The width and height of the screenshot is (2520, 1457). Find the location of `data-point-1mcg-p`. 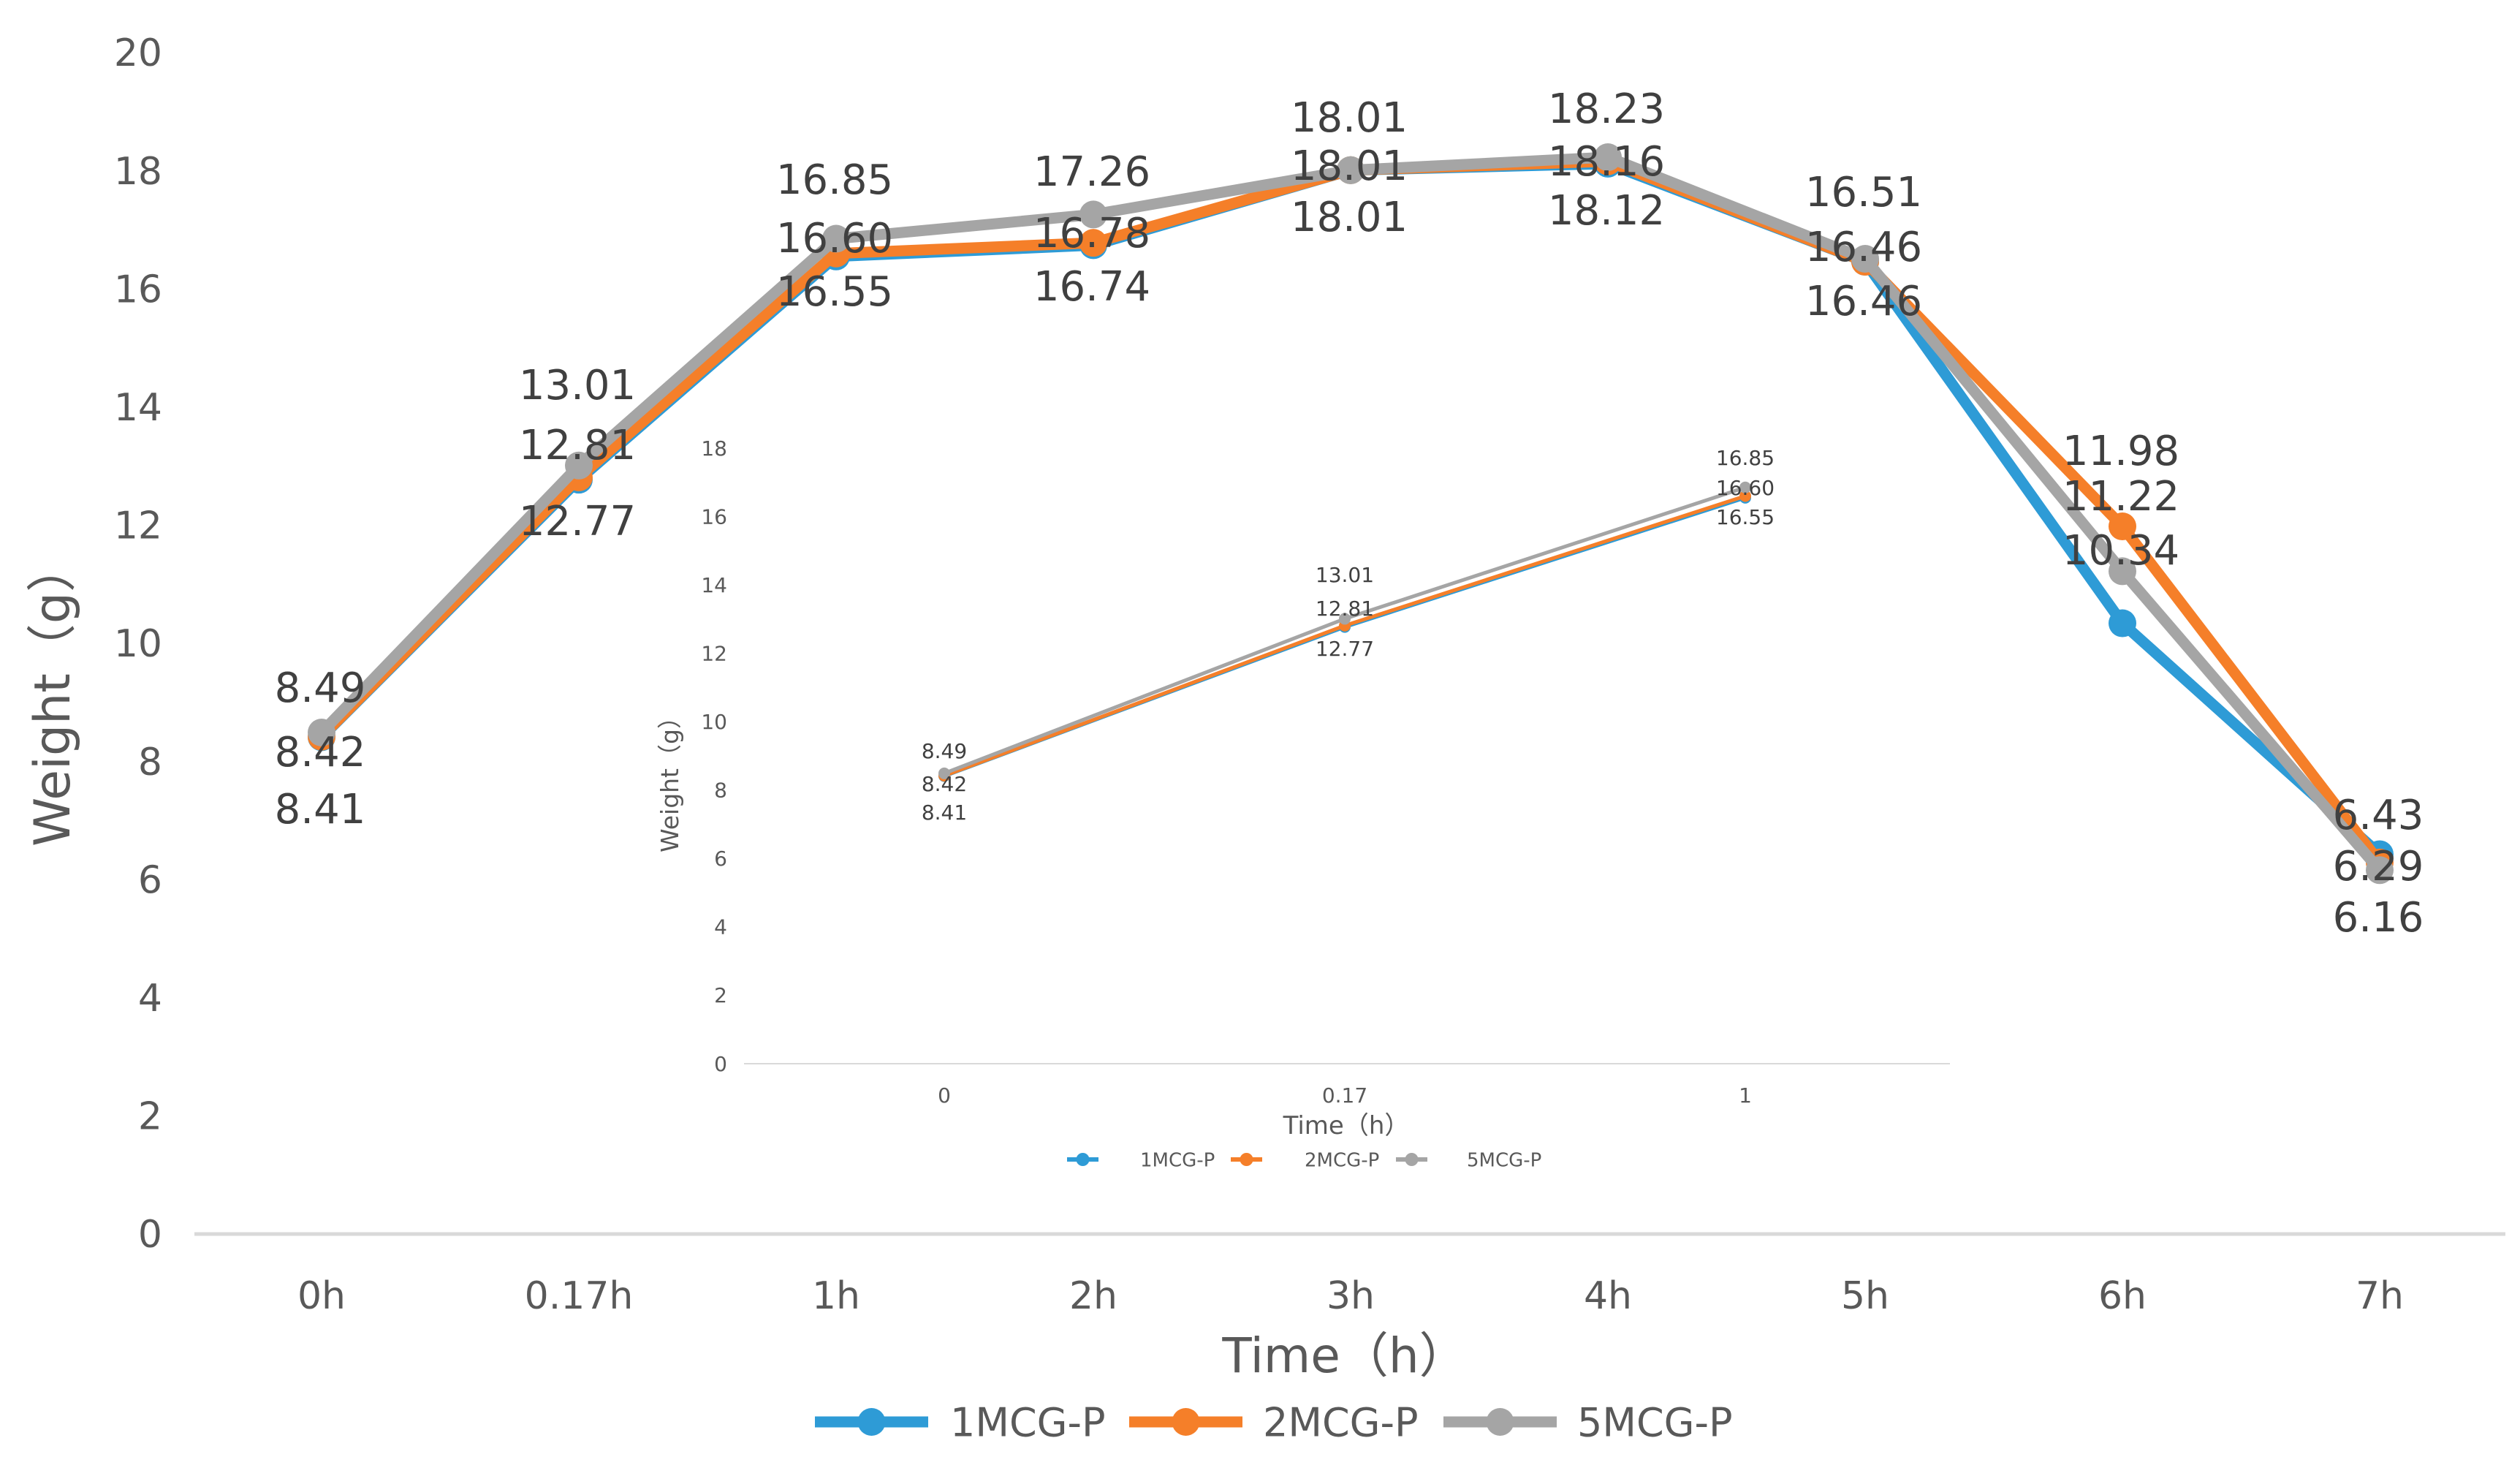

data-point-1mcg-p is located at coordinates (2122, 623).